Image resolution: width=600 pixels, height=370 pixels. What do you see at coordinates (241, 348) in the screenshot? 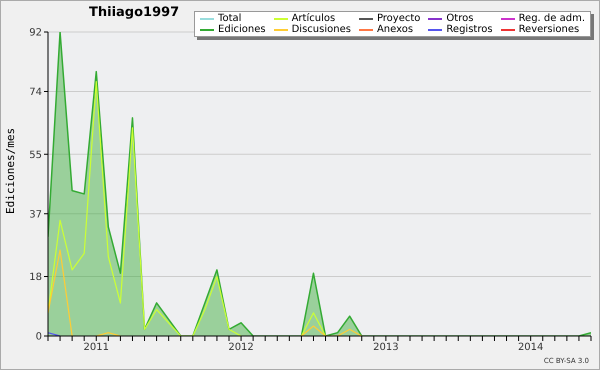
I see `x-tick-label: 2012` at bounding box center [241, 348].